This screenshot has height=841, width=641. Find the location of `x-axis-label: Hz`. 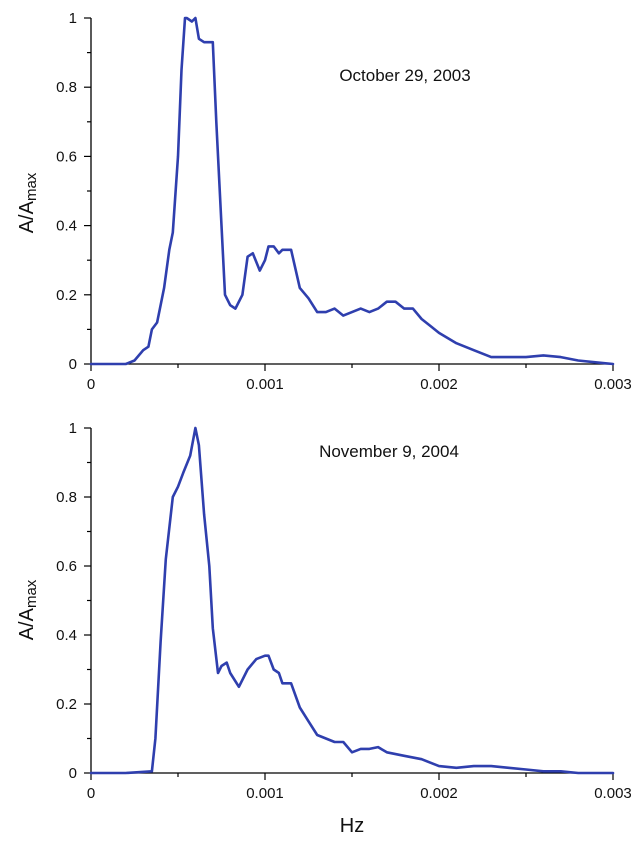

x-axis-label: Hz is located at coordinates (352, 826).